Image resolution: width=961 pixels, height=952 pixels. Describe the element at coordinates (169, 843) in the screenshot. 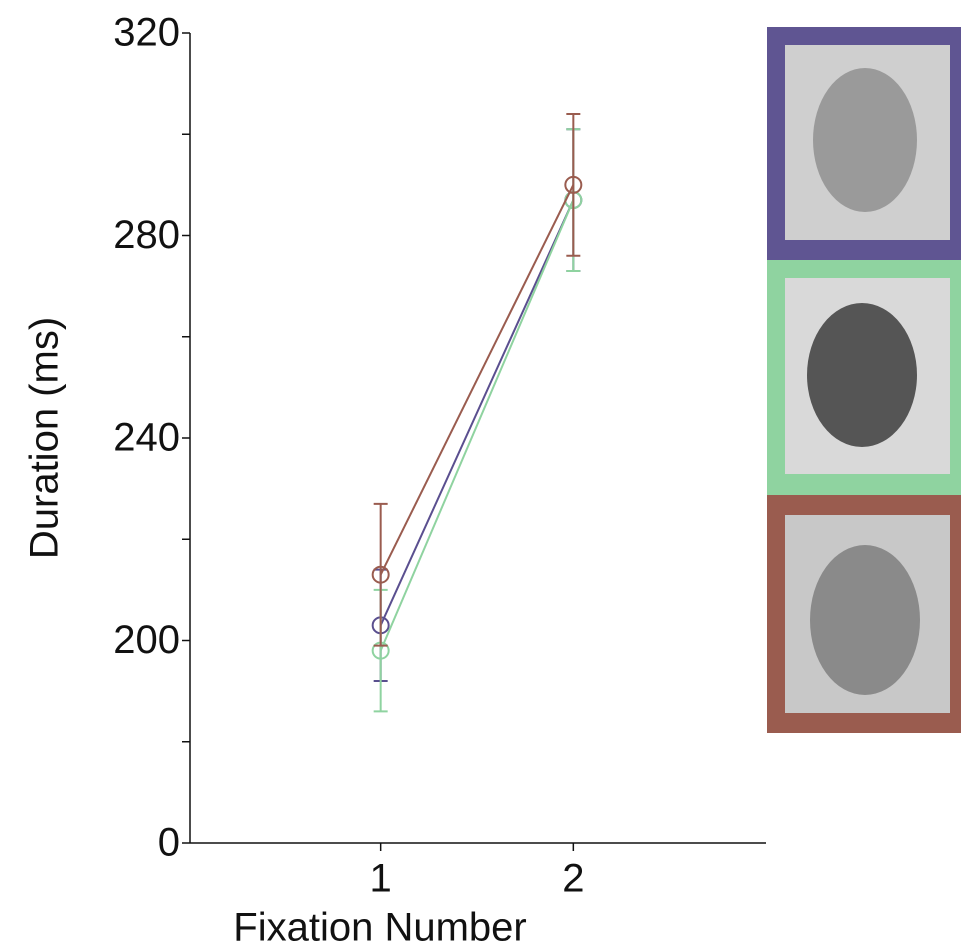

I see `y-tick-label: 0` at that location.